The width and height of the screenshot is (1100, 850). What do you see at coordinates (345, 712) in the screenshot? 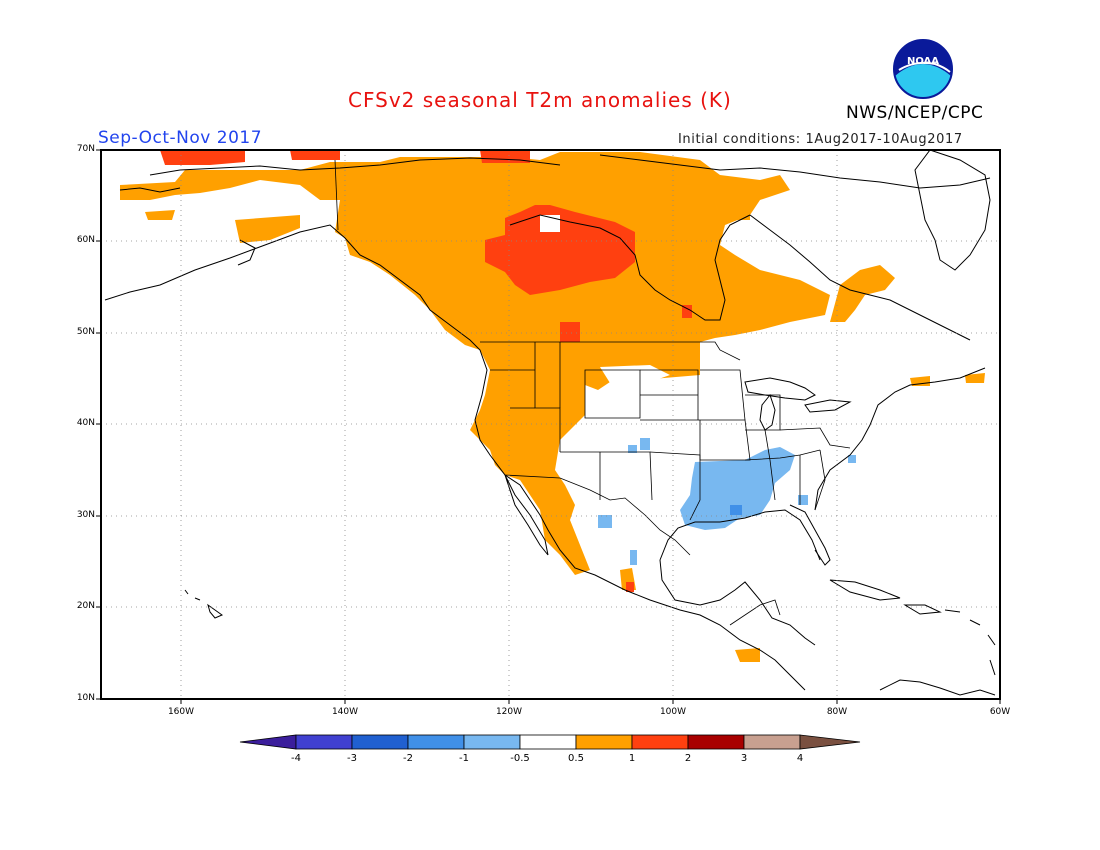
I see `lon-label-140w: 140W` at bounding box center [345, 712].